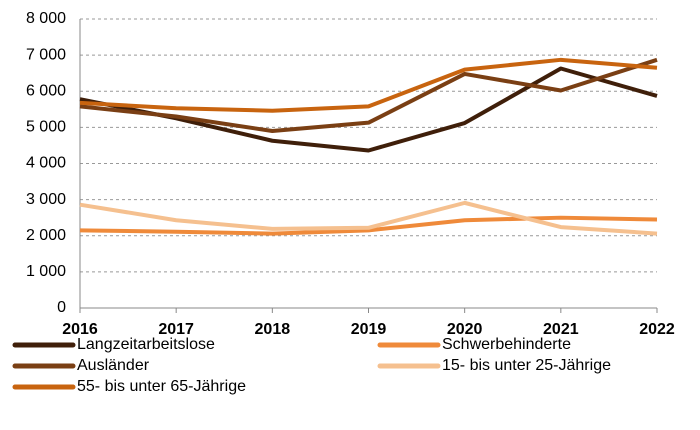  I want to click on legend-label: 55- bis unter 65-Jährige, so click(161, 386).